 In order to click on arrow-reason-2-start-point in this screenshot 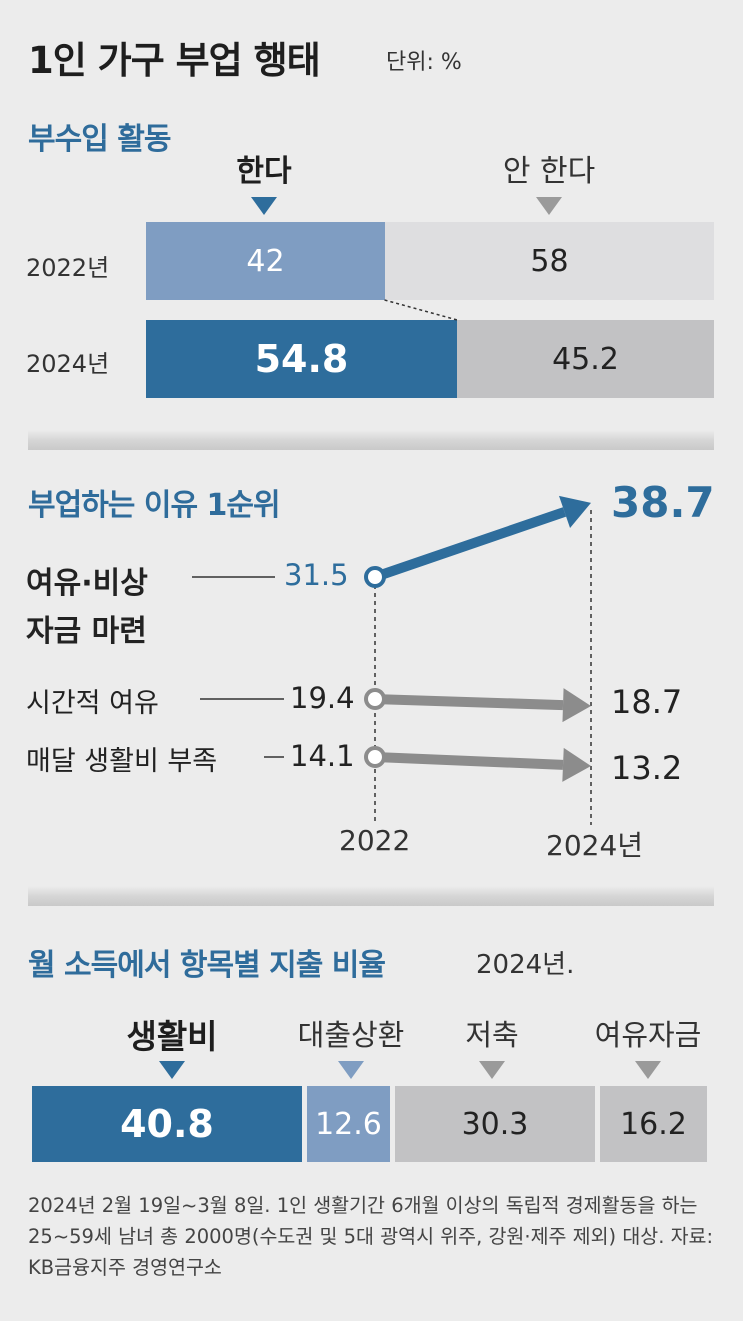, I will do `click(375, 699)`.